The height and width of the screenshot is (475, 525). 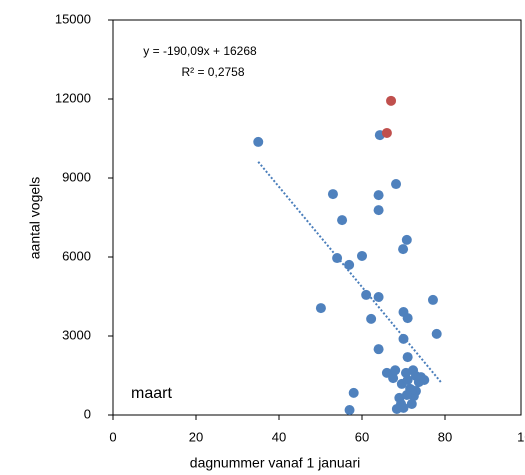 I want to click on x-tick-label: 60, so click(x=362, y=436).